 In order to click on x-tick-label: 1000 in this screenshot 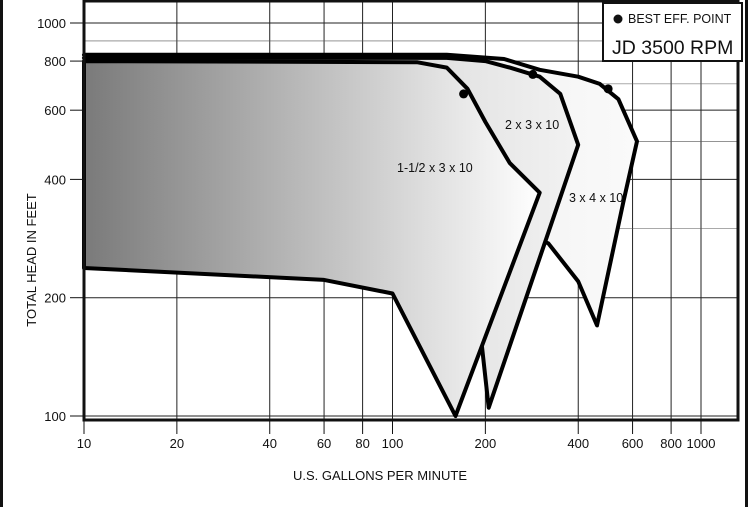, I will do `click(701, 443)`.